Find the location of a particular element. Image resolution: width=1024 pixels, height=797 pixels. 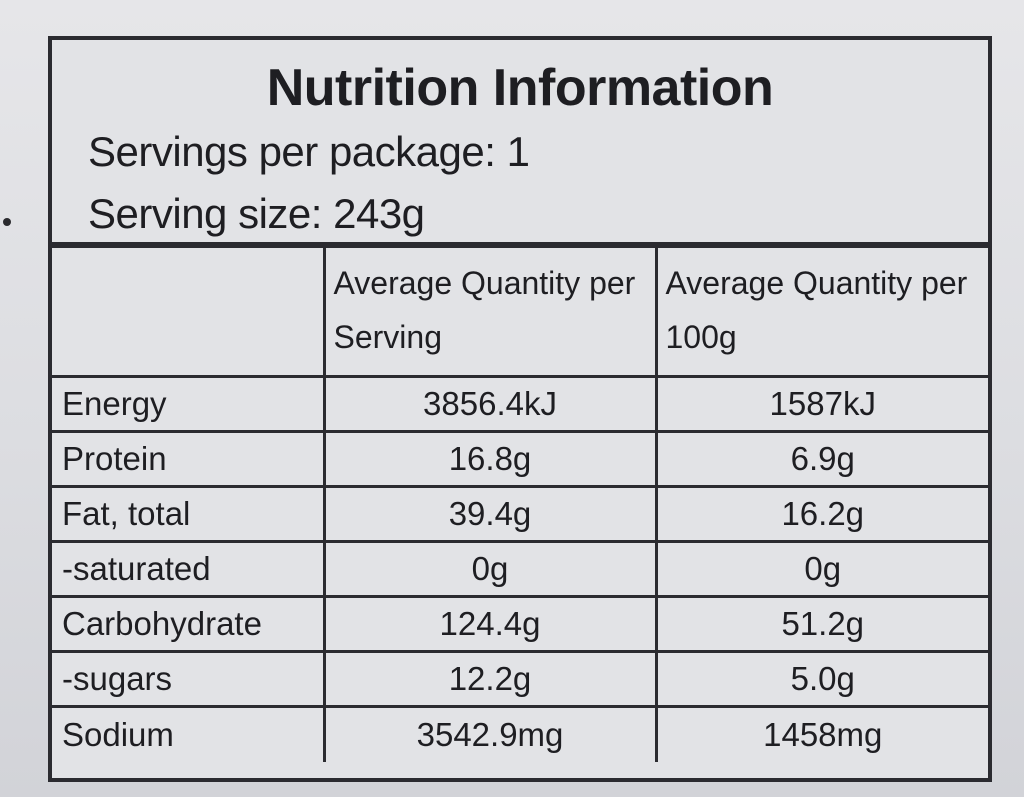

stray-dot is located at coordinates (7, 222).